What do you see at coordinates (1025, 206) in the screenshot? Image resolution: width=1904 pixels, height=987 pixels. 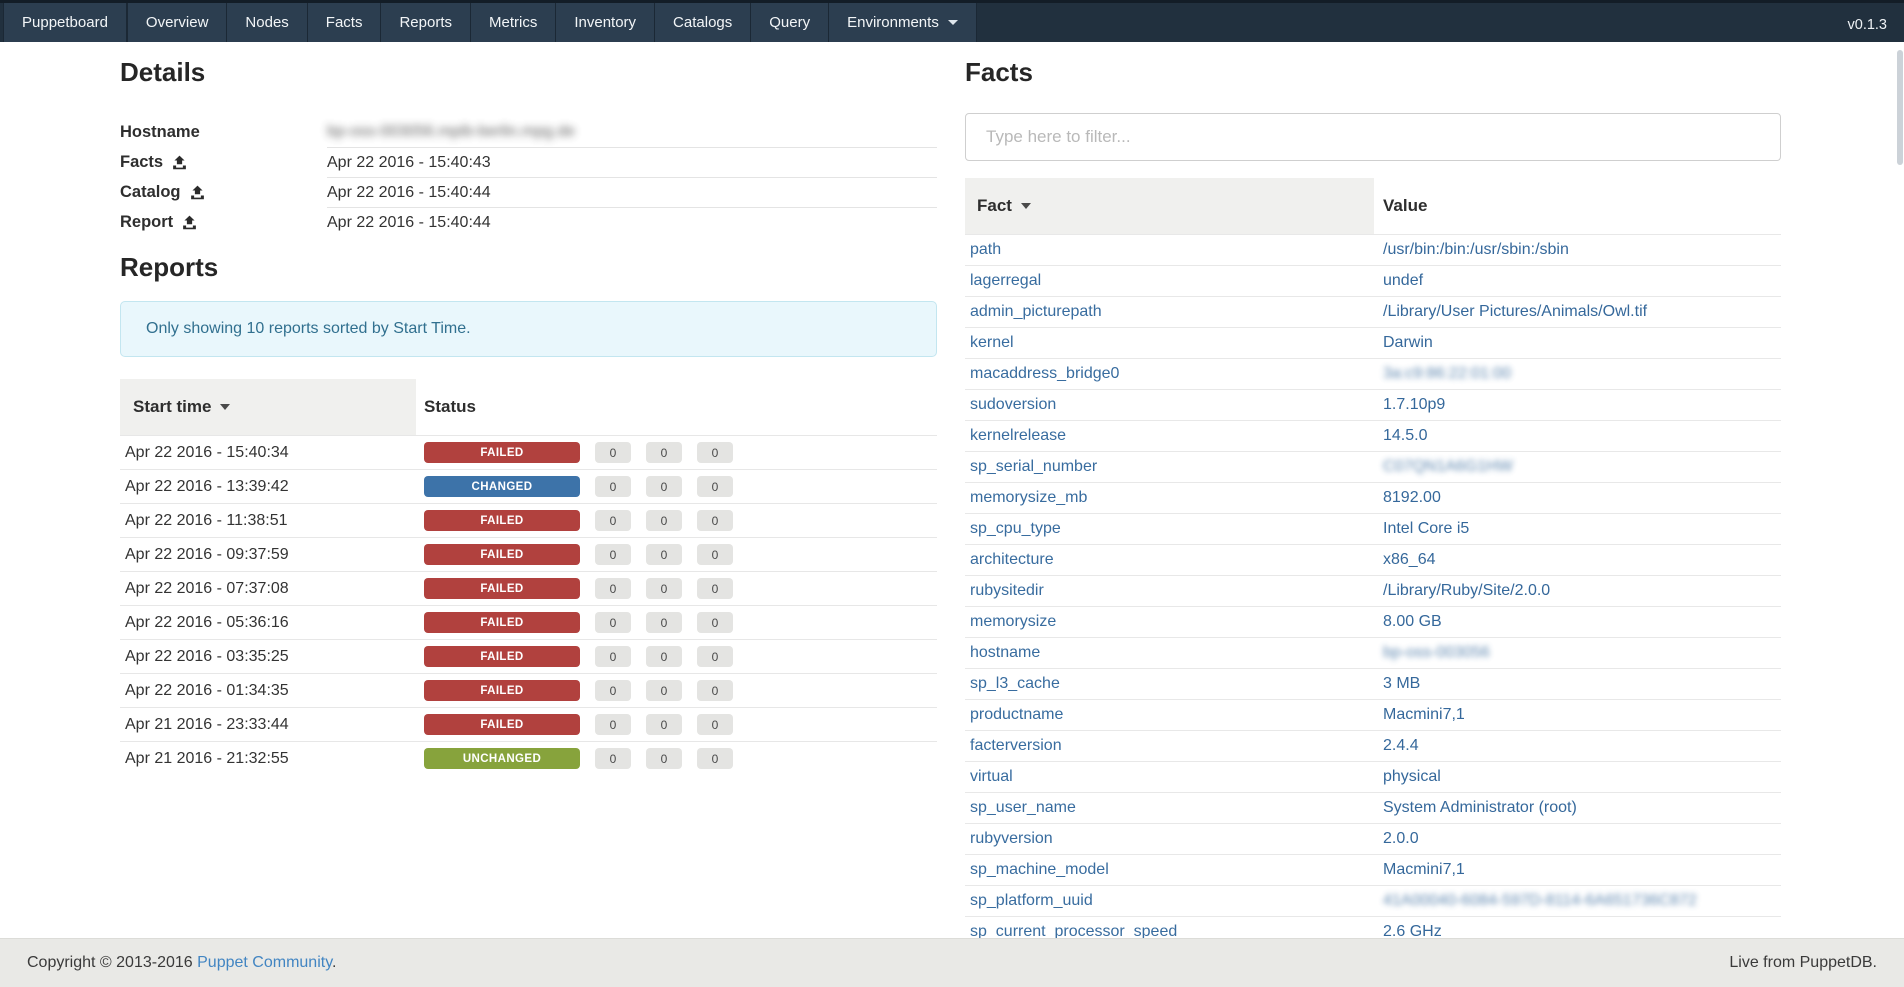 I see `sort-caret-icon` at bounding box center [1025, 206].